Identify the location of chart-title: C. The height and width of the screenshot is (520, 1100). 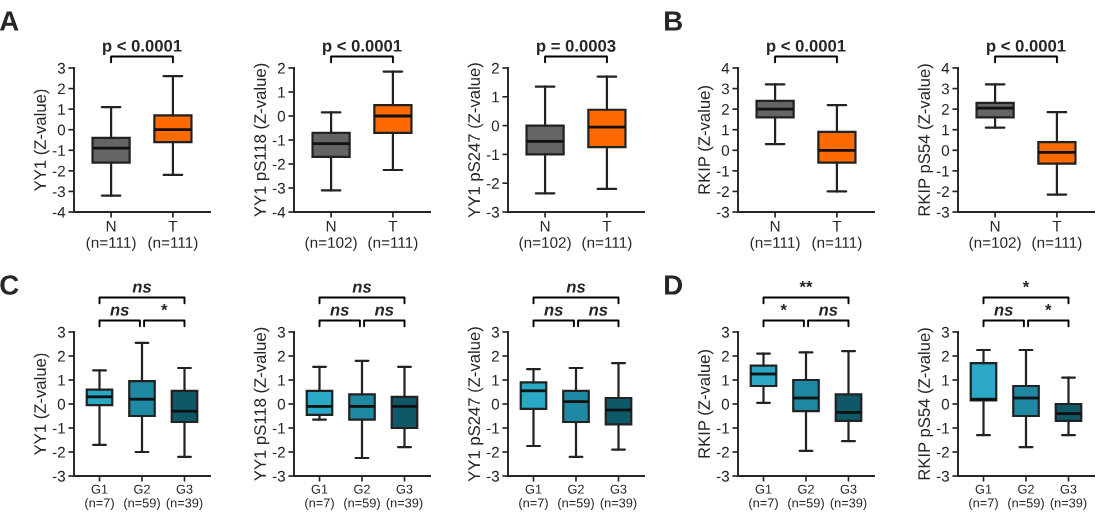
(9, 285).